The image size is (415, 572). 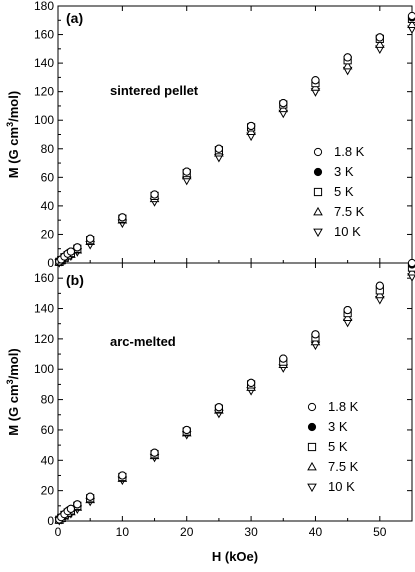 I want to click on x-axis-label: H (kOe), so click(x=235, y=556).